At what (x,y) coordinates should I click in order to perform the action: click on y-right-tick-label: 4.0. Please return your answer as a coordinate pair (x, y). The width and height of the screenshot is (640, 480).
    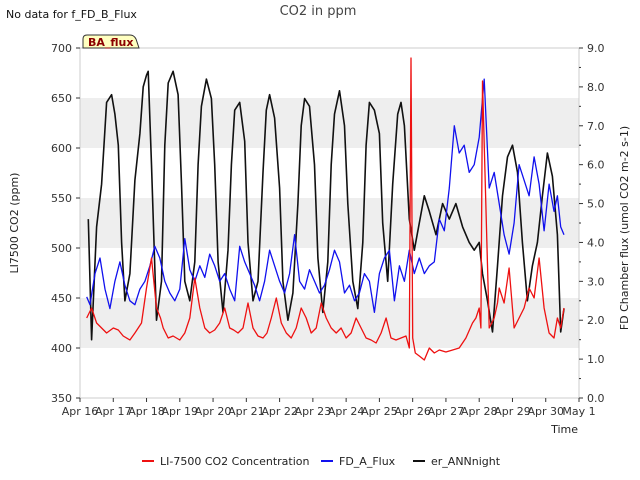
    Looking at the image, I should click on (596, 242).